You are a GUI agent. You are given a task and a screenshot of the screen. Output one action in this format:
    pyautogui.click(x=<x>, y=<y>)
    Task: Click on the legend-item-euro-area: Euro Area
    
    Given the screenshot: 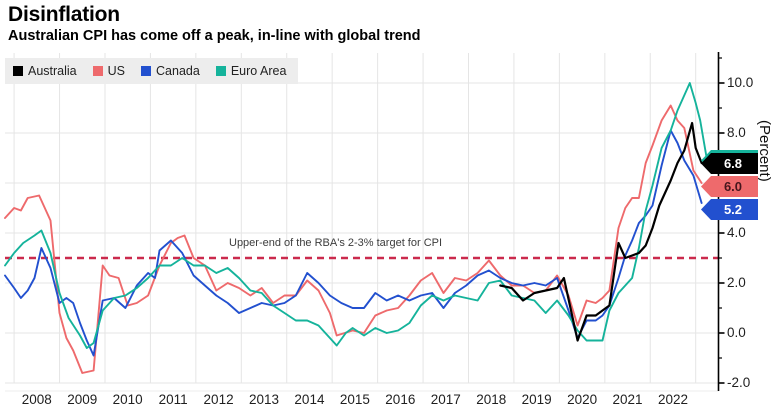 What is the action you would take?
    pyautogui.click(x=251, y=71)
    